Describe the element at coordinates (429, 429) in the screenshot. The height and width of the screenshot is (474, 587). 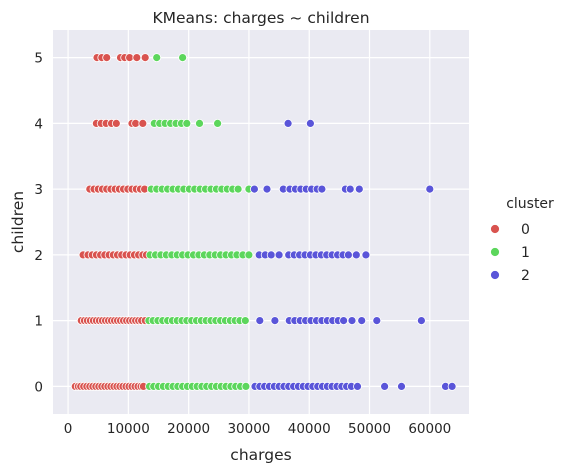
I see `x-tick-label: 60000` at that location.